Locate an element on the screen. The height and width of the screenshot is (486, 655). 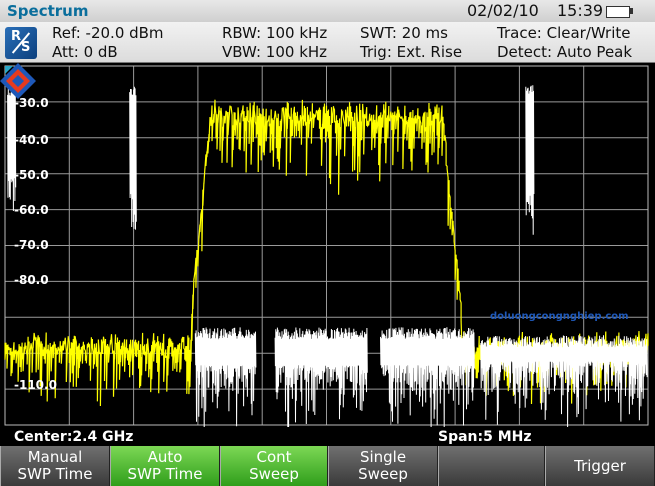
date-readout: 02/02/10 is located at coordinates (503, 10).